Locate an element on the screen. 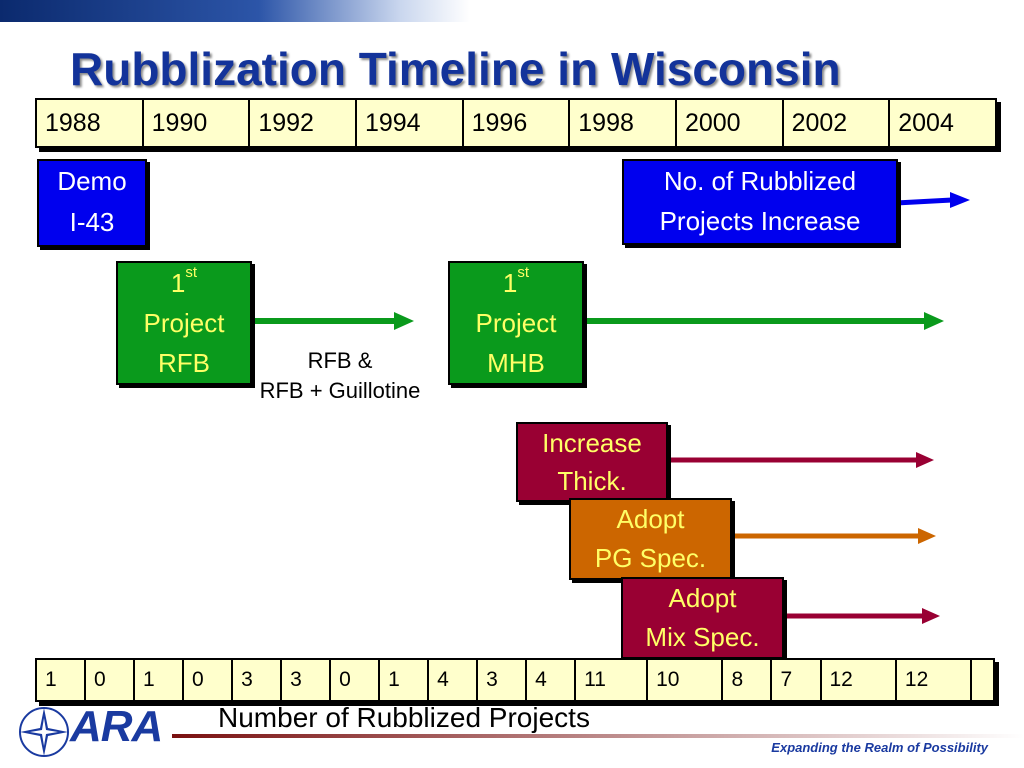  demo-line1: Demo is located at coordinates (92, 181).